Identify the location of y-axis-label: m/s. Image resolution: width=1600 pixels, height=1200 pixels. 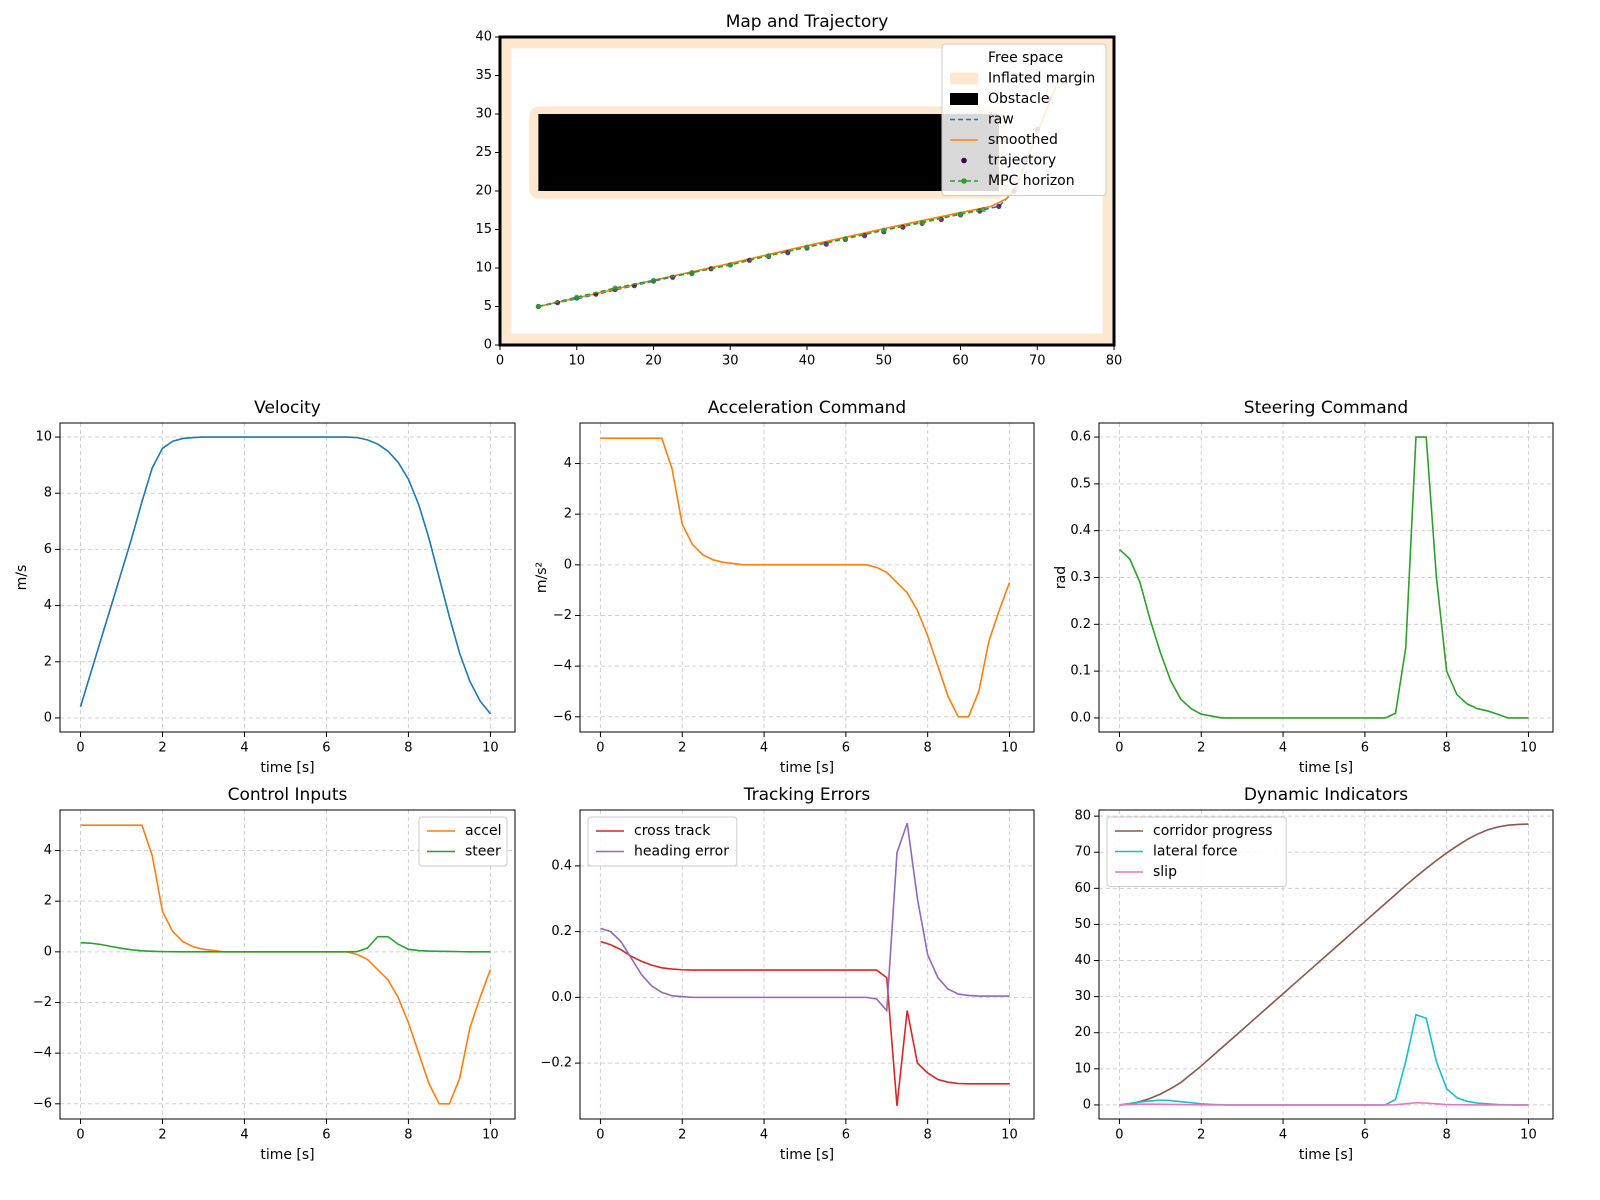
(22, 578).